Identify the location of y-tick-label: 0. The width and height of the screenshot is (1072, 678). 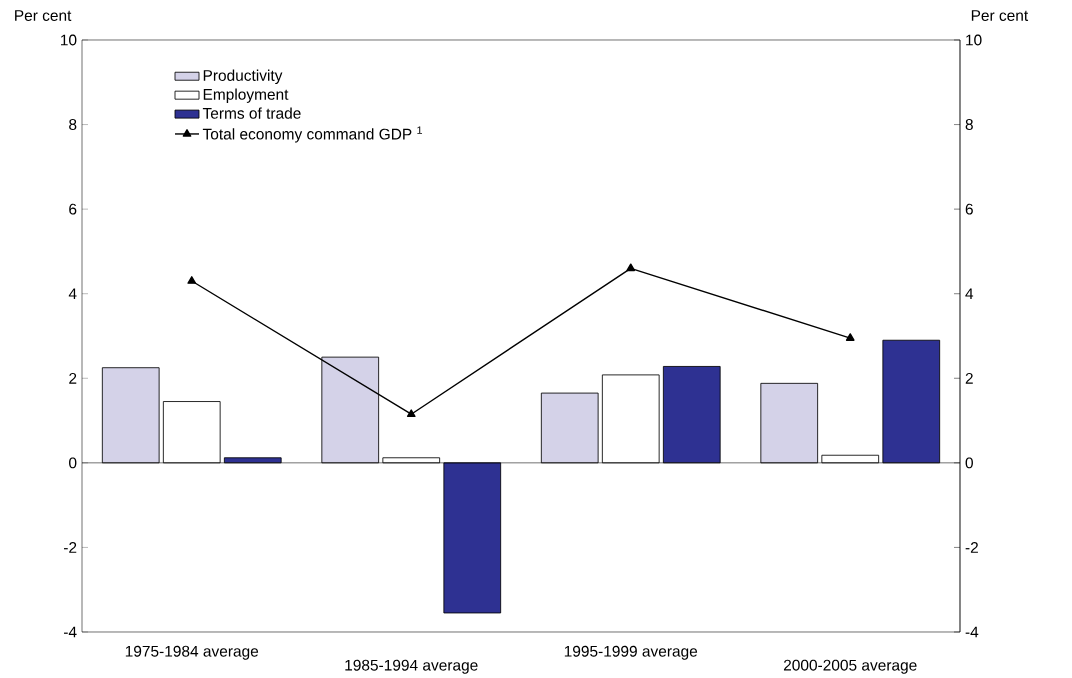
(73, 463).